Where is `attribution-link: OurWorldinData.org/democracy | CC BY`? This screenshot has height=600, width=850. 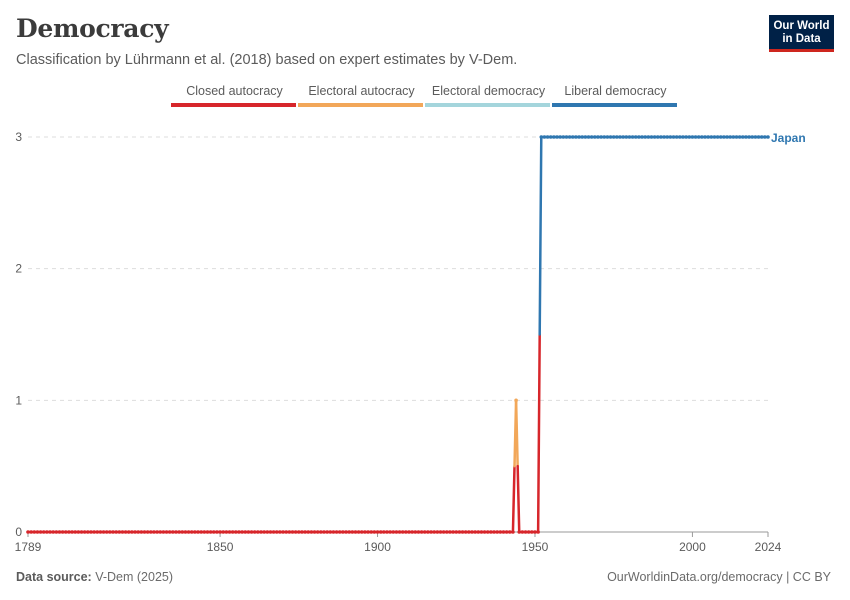
attribution-link: OurWorldinData.org/democracy | CC BY is located at coordinates (719, 577).